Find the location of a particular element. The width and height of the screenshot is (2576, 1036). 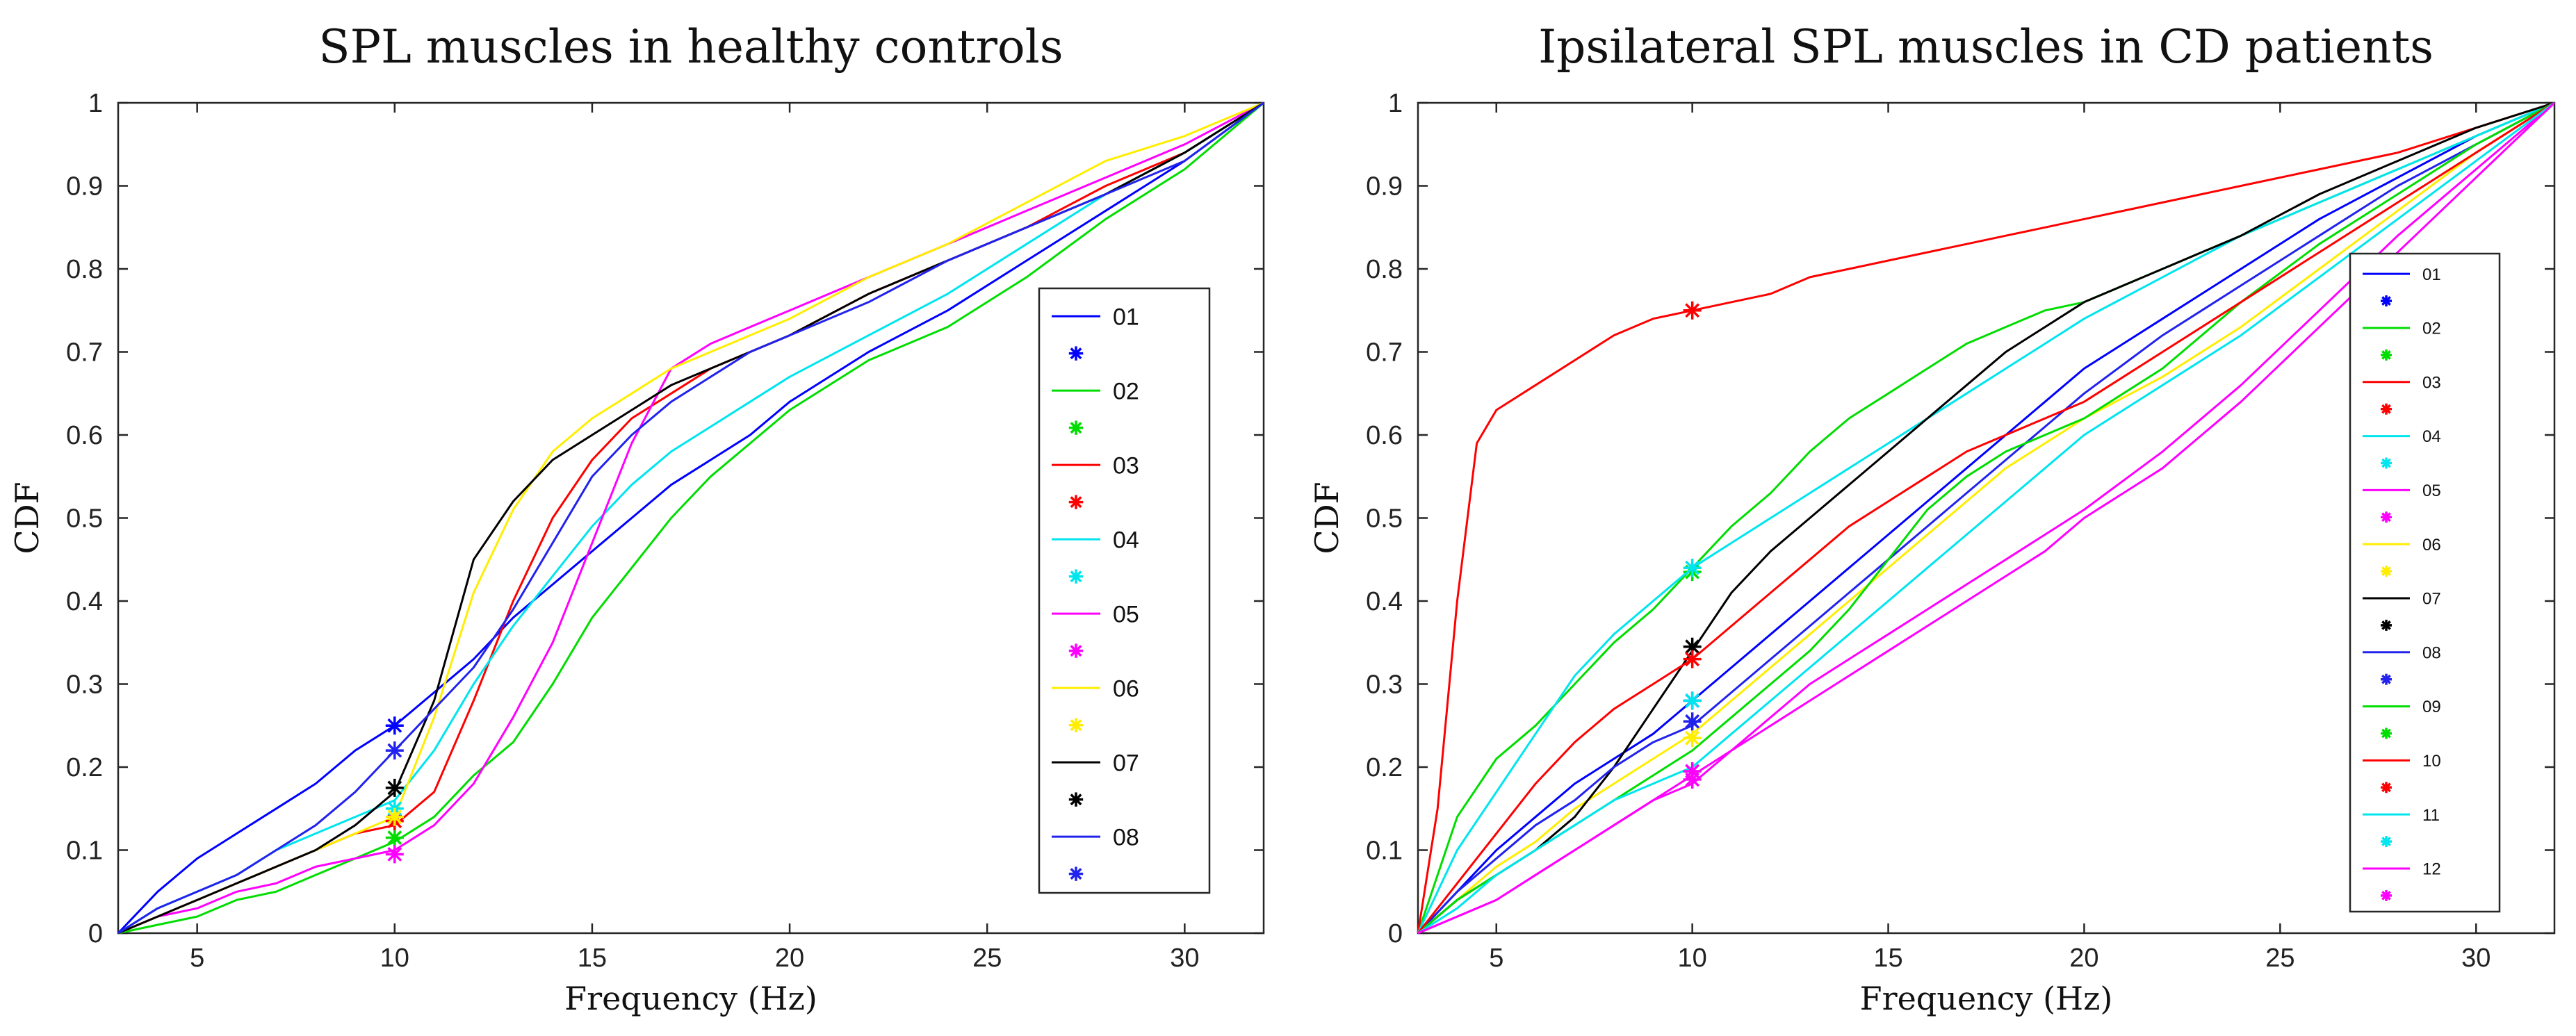

legend-label-09: 09 is located at coordinates (2431, 707).